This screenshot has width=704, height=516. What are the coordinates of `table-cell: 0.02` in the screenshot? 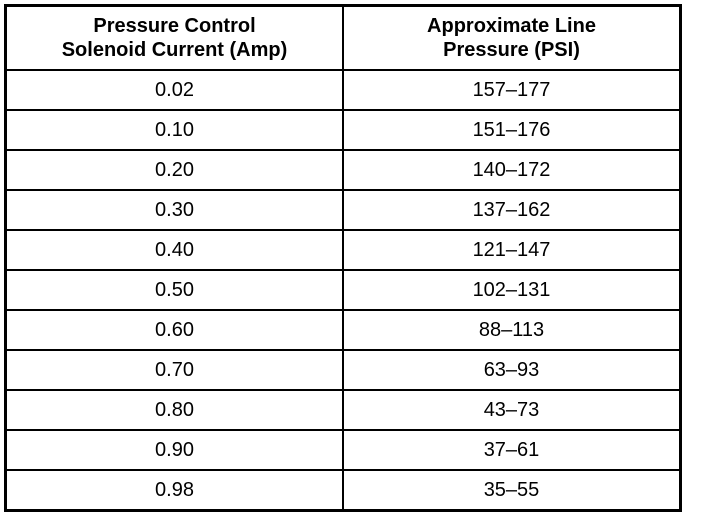 It's located at (174, 90).